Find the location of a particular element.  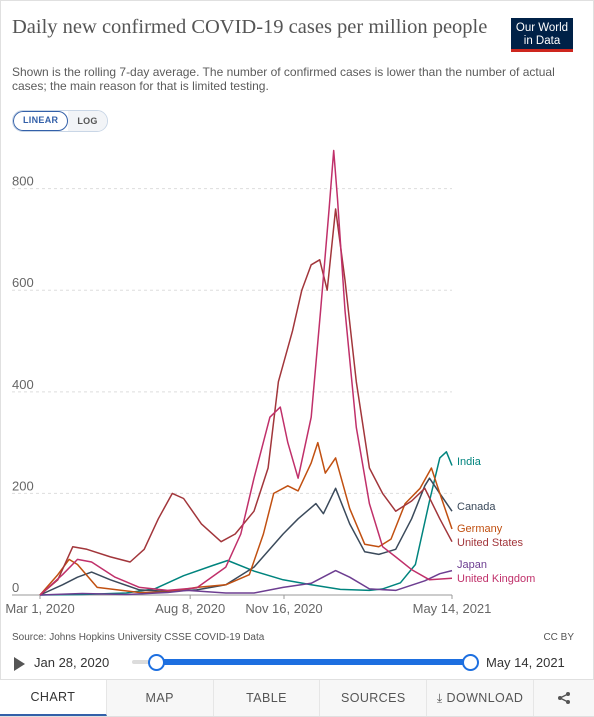

x-tick-label: Mar 1, 2020 is located at coordinates (39, 608).